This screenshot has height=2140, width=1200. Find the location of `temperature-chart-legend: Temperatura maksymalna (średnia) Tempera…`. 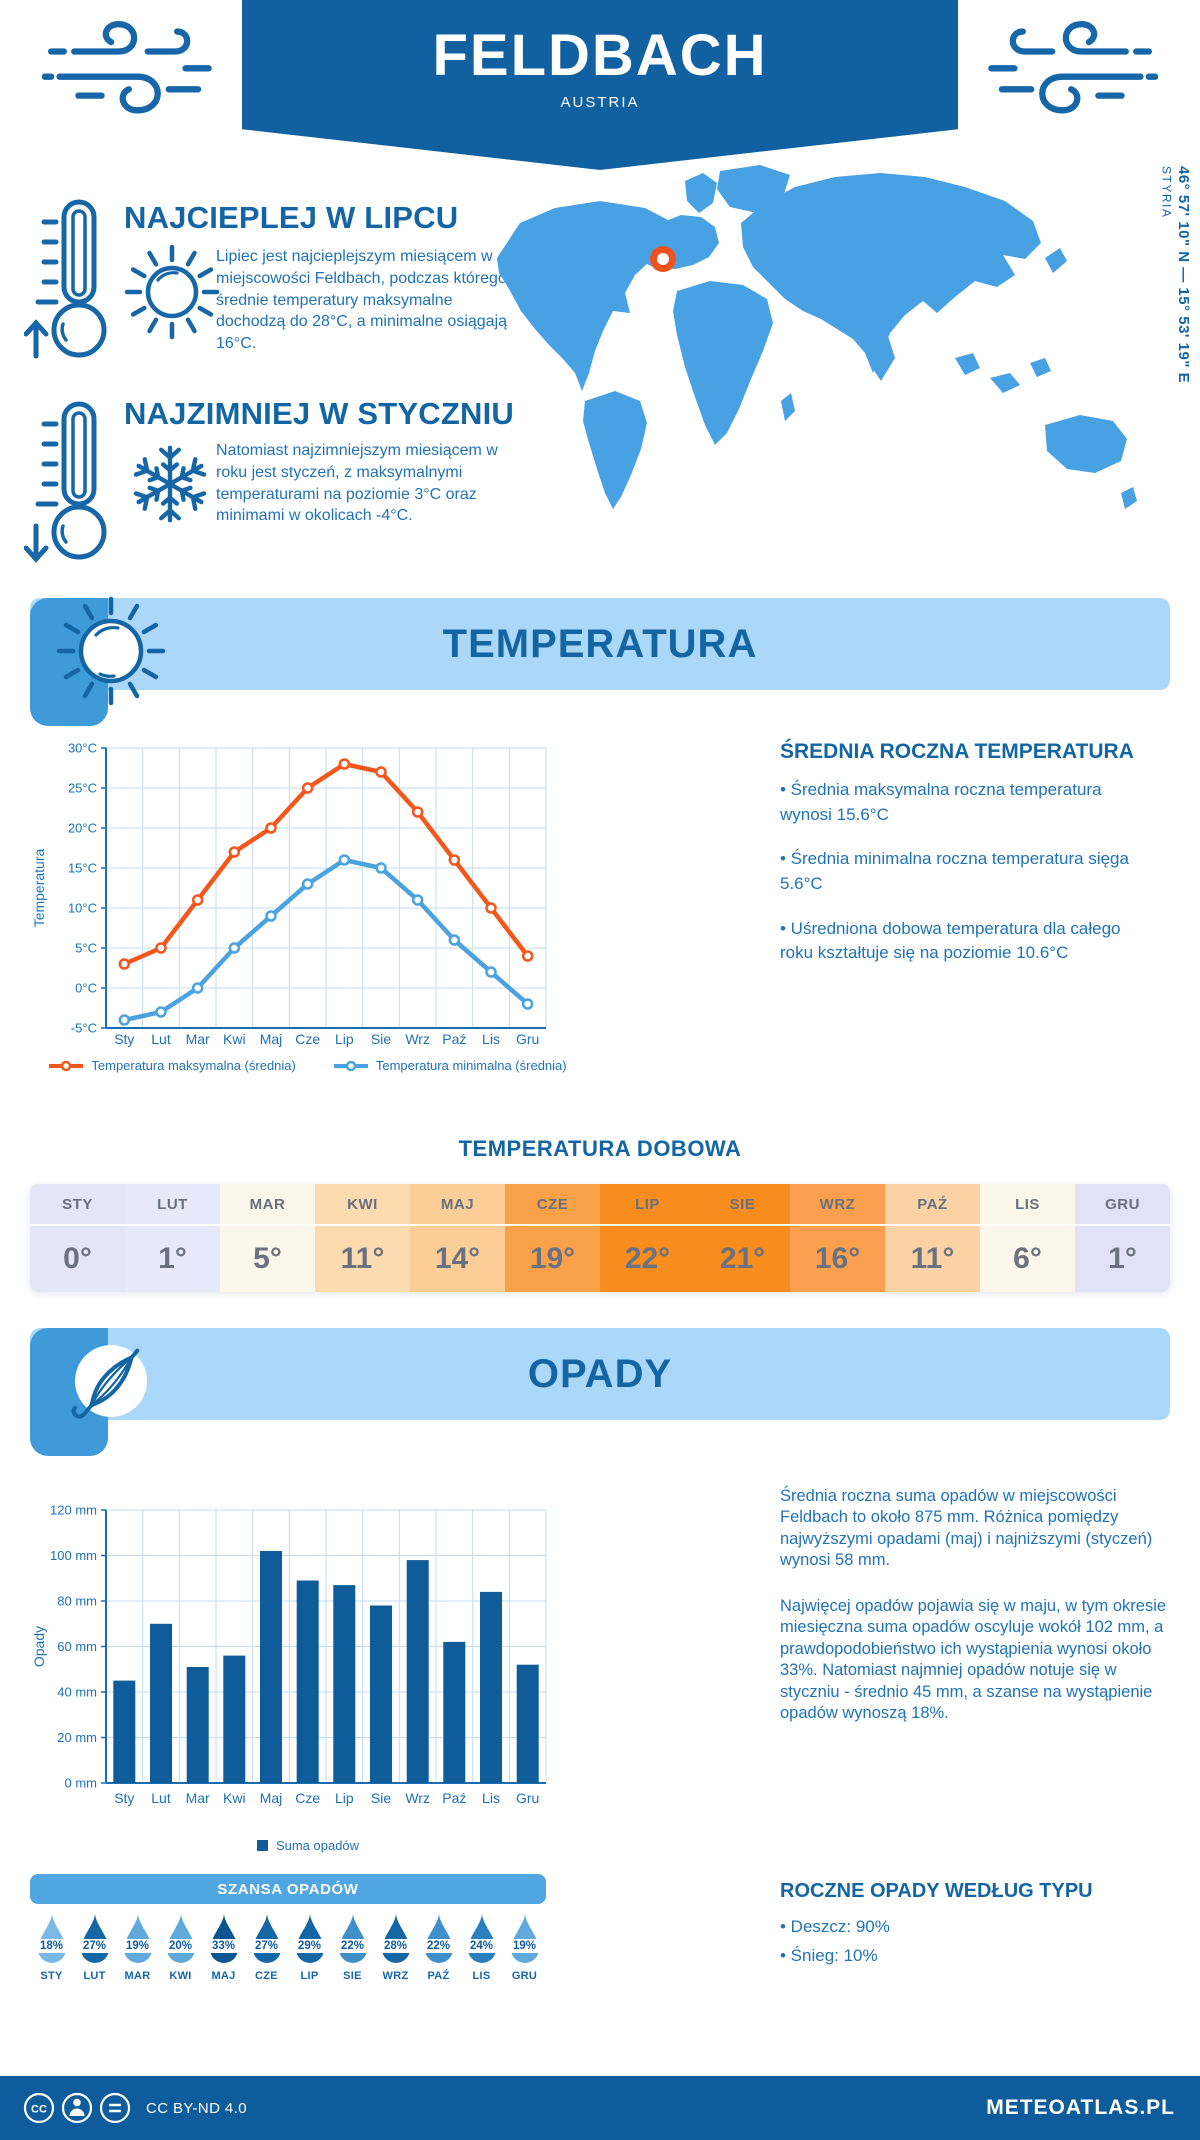

temperature-chart-legend: Temperatura maksymalna (średnia) Tempera… is located at coordinates (308, 1065).